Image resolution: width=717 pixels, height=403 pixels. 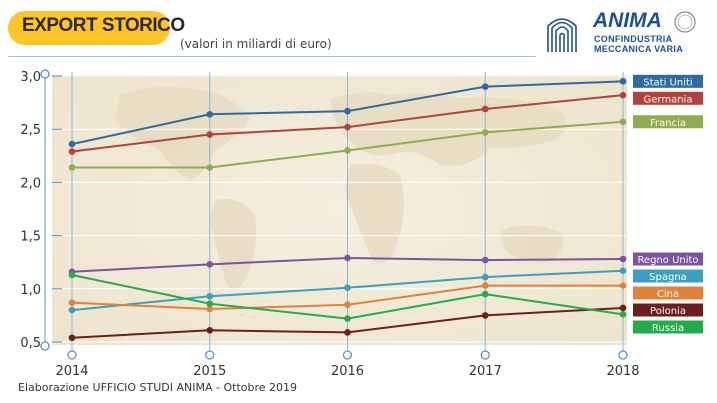 What do you see at coordinates (30, 237) in the screenshot?
I see `y-tick-label: 1,5` at bounding box center [30, 237].